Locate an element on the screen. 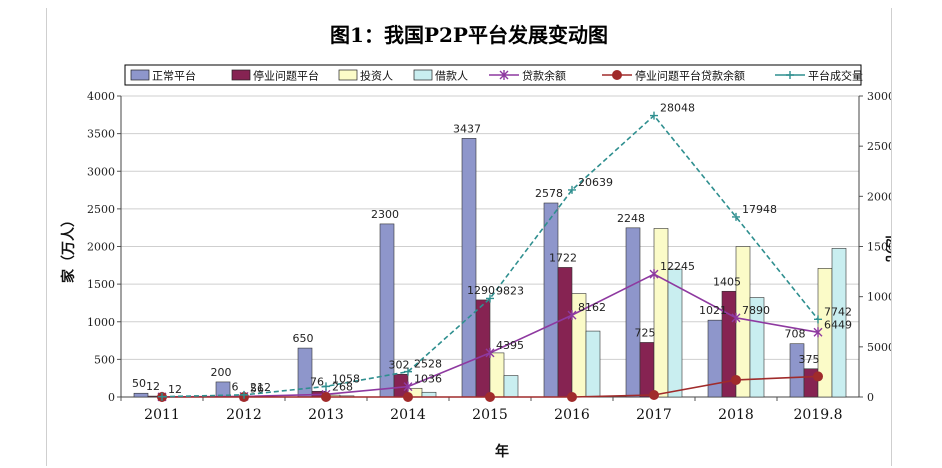 The height and width of the screenshot is (468, 942). y-axis-title: 家（万人） is located at coordinates (68, 248).